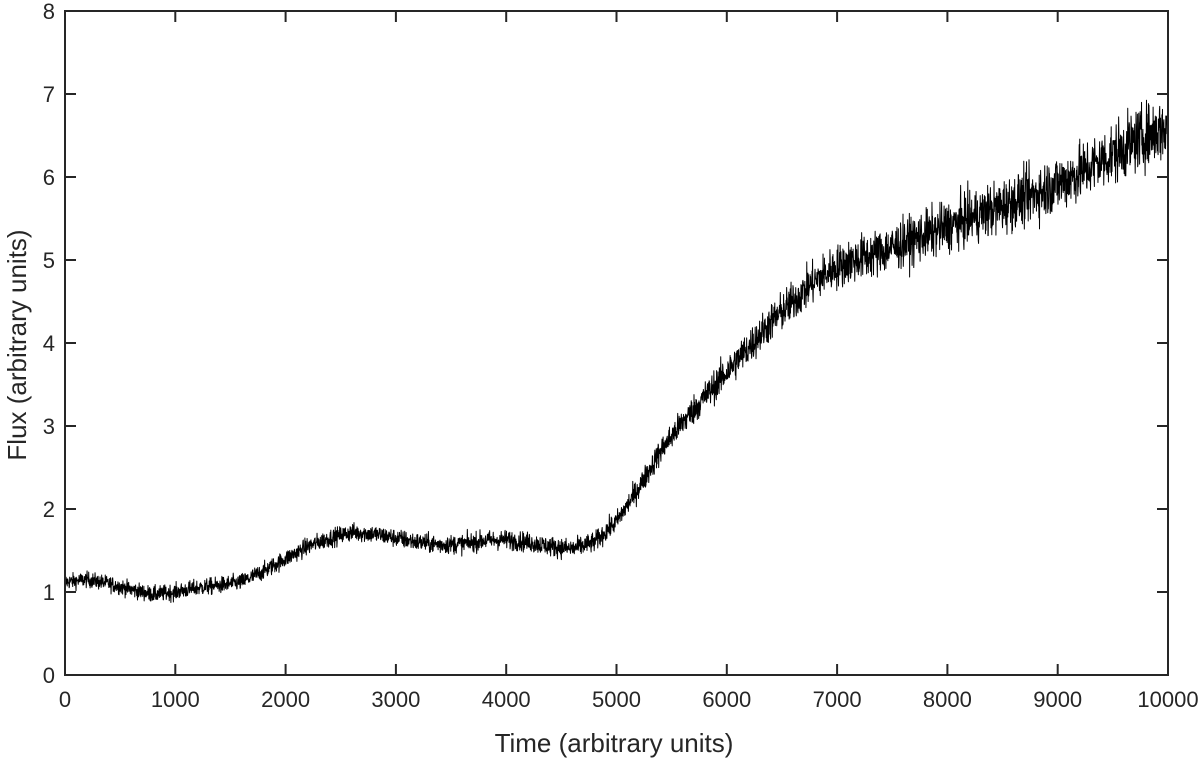  I want to click on y-tick-label: 7, so click(49, 94).